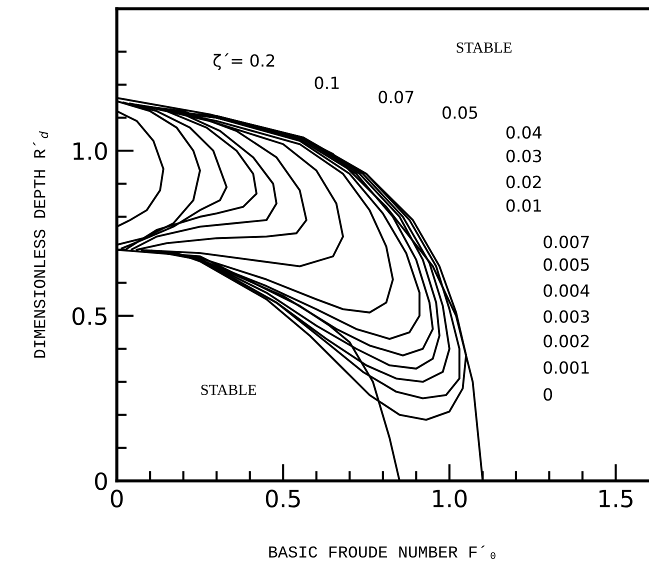 The height and width of the screenshot is (585, 649). I want to click on y-tick-label: 0.5, so click(89, 316).